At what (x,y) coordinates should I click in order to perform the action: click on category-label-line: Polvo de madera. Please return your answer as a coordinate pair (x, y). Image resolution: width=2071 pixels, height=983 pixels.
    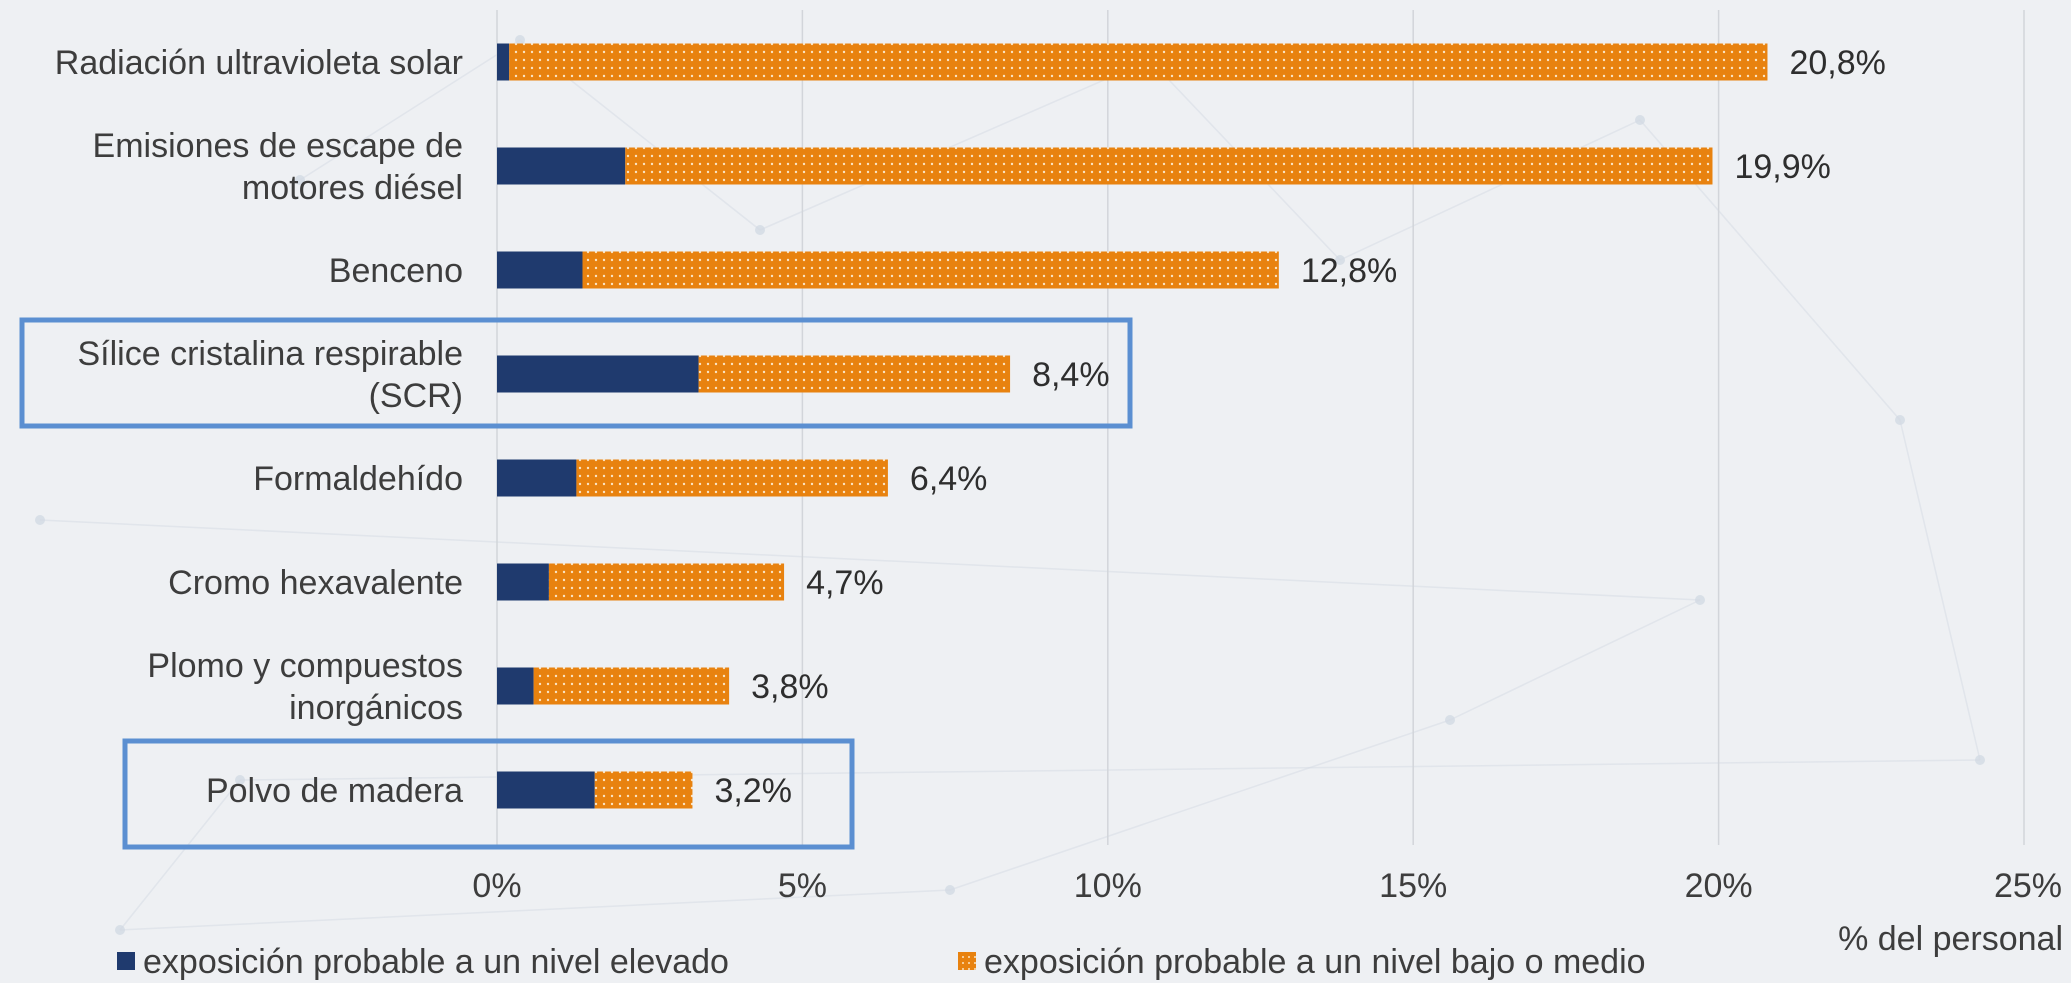
    Looking at the image, I should click on (334, 791).